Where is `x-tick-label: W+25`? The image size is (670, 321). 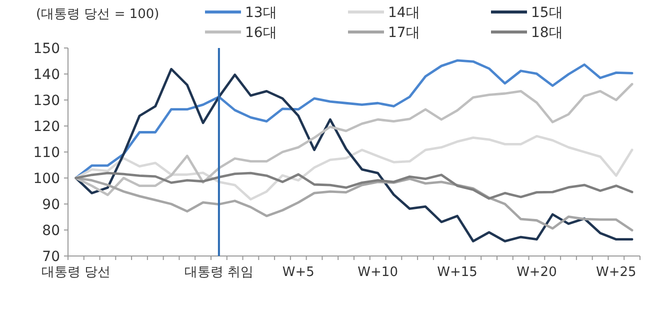
x-tick-label: W+25 is located at coordinates (616, 272).